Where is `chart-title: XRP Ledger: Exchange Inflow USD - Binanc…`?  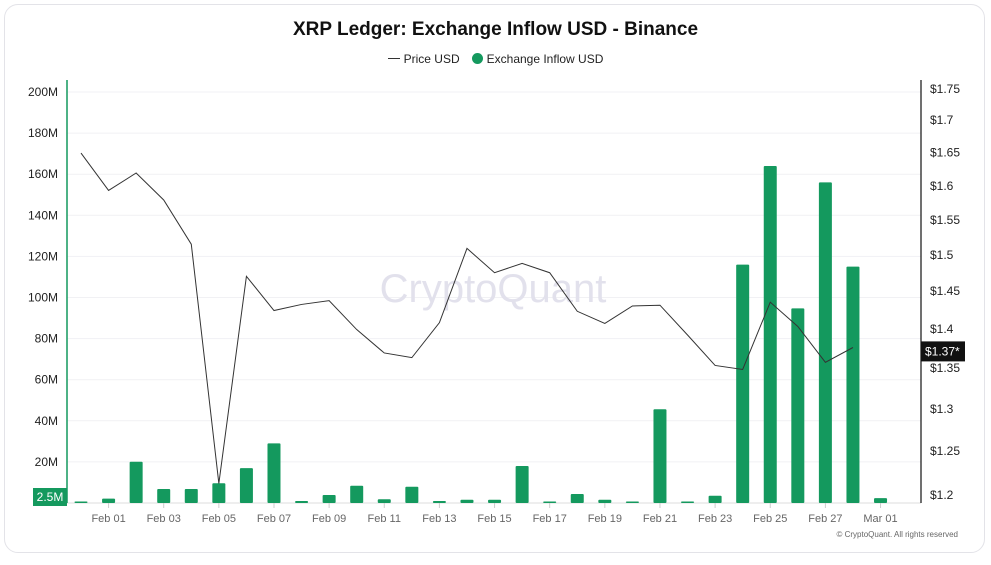 chart-title: XRP Ledger: Exchange Inflow USD - Binanc… is located at coordinates (495, 29).